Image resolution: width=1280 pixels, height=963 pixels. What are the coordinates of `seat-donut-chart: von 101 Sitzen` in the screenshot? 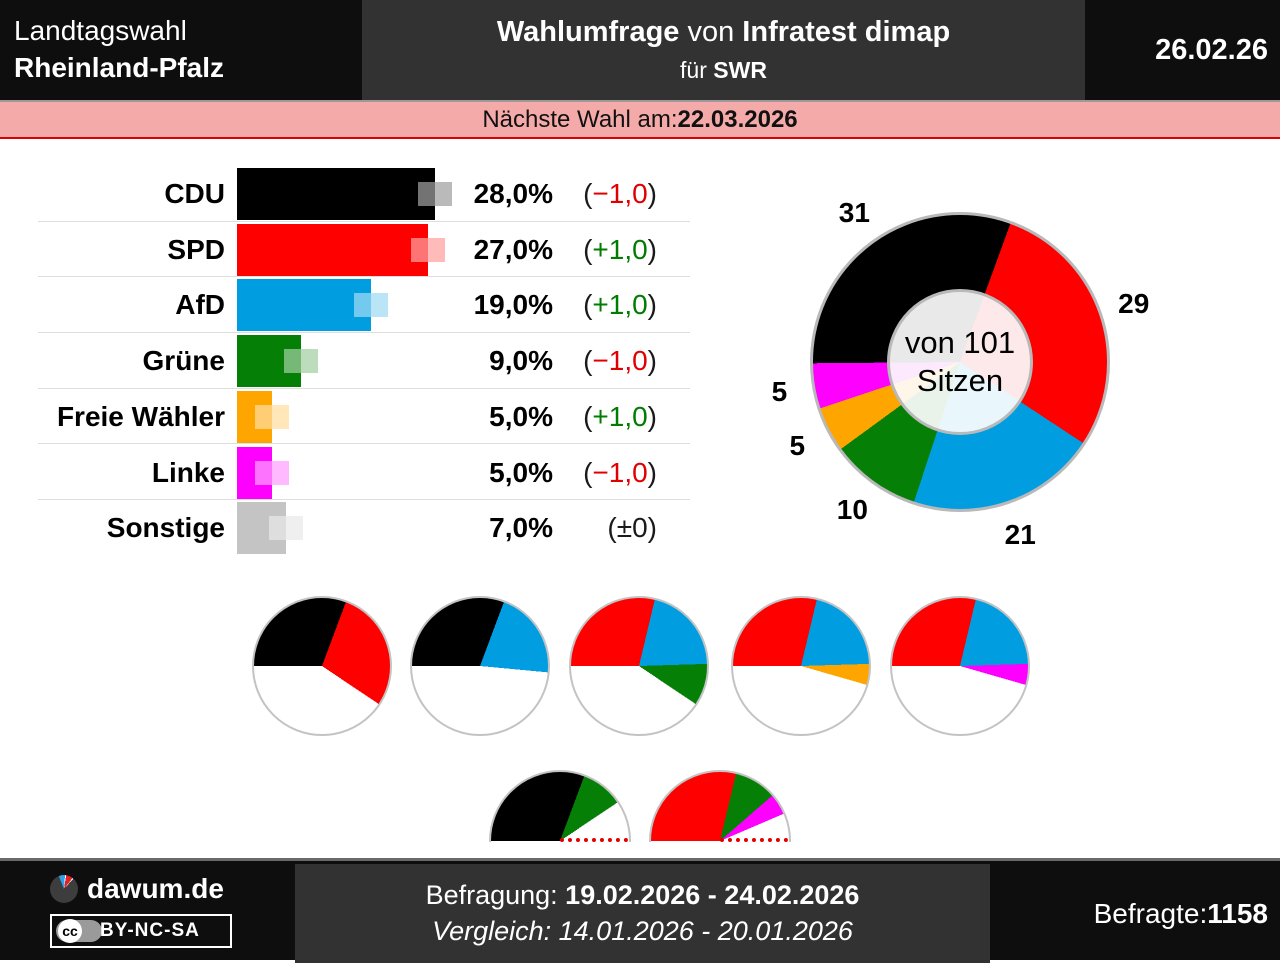 It's located at (960, 362).